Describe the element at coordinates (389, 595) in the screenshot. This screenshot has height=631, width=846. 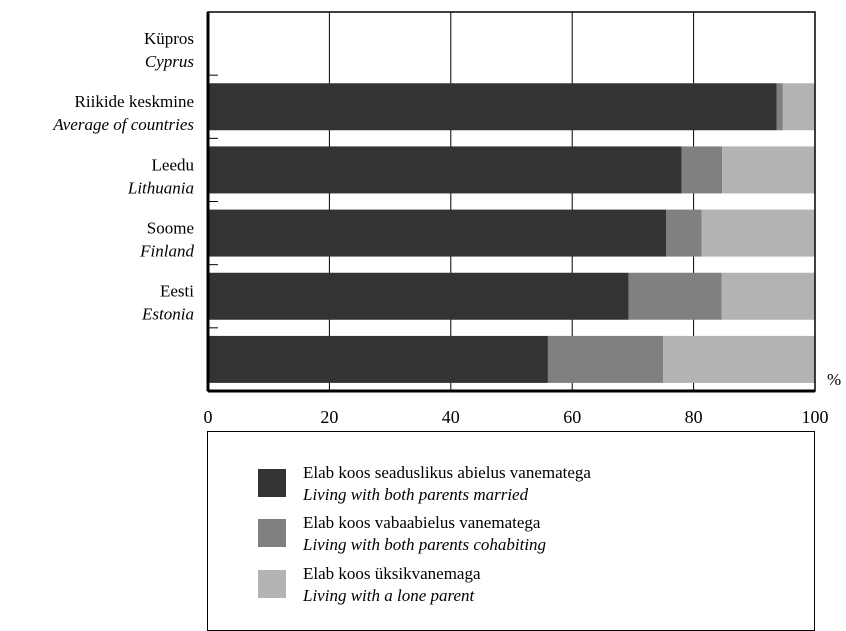
I see `legend-label-lone-parent-en: Living with a lone parent` at that location.